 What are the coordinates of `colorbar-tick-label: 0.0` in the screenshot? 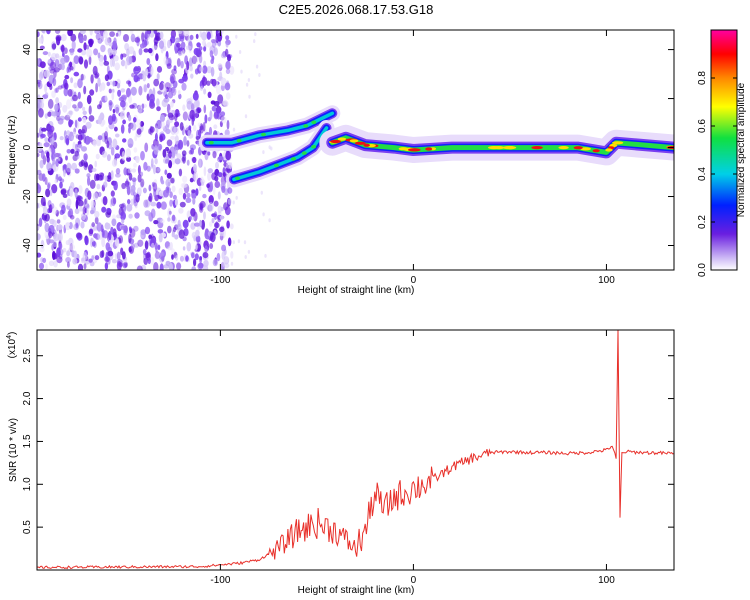 It's located at (702, 270).